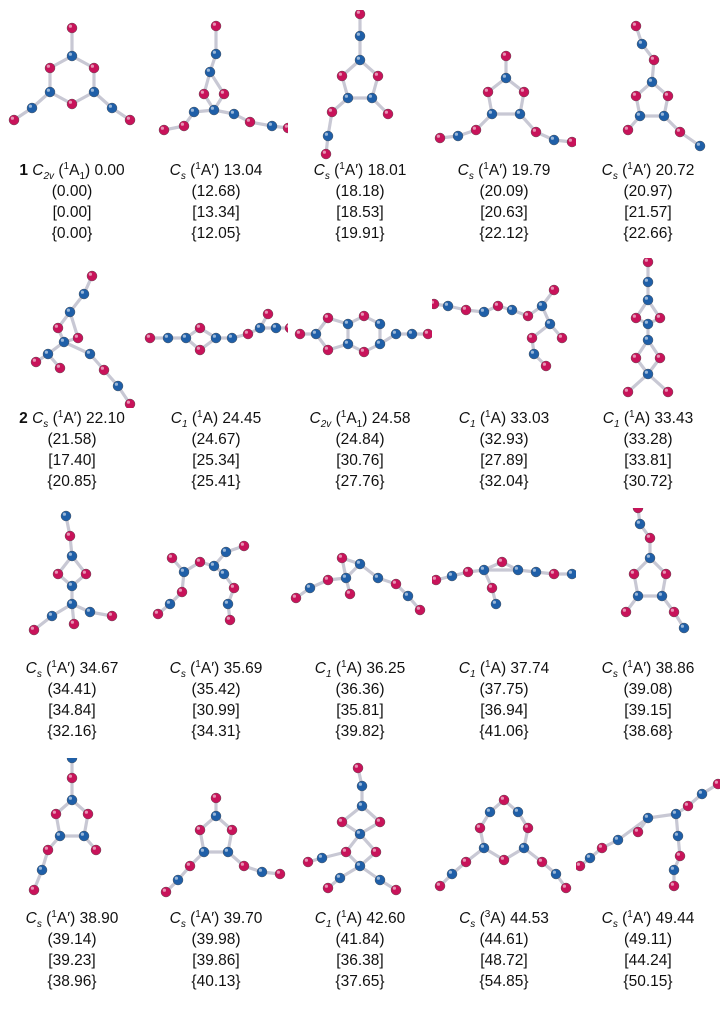 Image resolution: width=720 pixels, height=1016 pixels. Describe the element at coordinates (216, 960) in the screenshot. I see `energy-e3: [39.86]` at that location.